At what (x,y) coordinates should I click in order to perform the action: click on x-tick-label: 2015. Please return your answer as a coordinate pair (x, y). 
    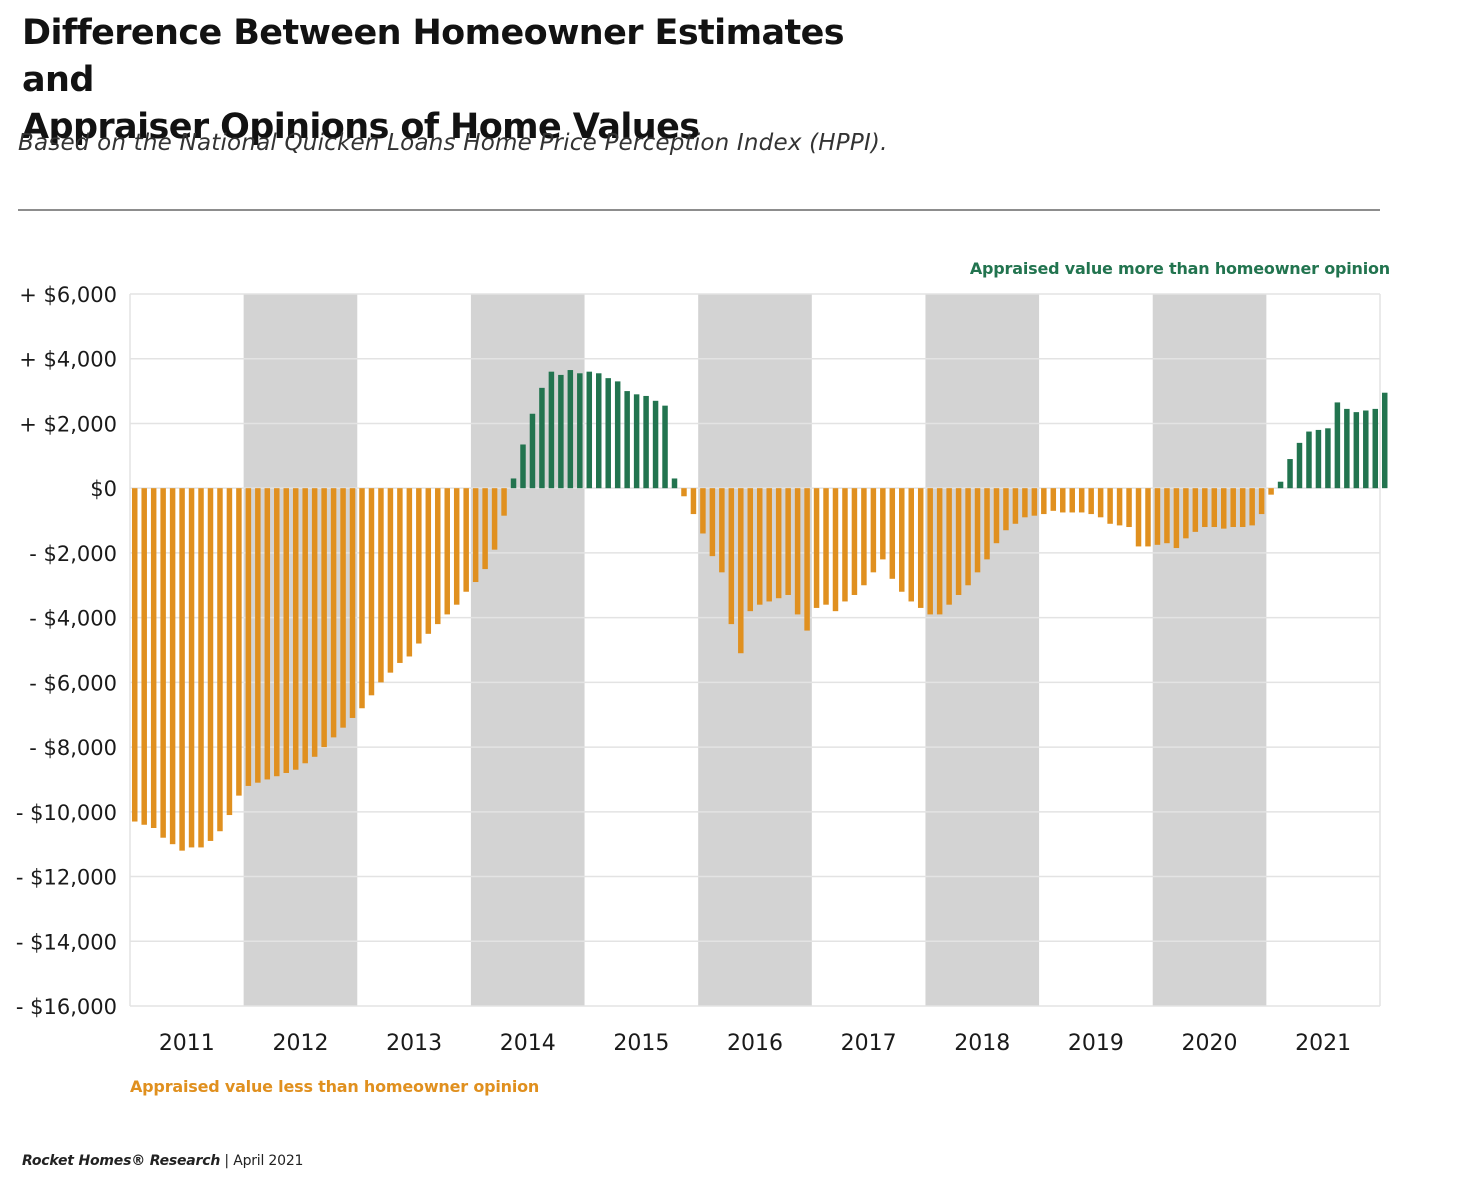
    Looking at the image, I should click on (641, 1043).